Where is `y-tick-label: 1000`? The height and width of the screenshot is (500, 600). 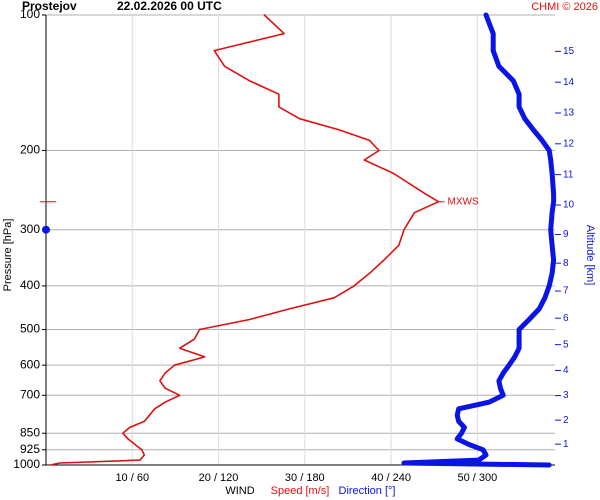 y-tick-label: 1000 is located at coordinates (26, 464).